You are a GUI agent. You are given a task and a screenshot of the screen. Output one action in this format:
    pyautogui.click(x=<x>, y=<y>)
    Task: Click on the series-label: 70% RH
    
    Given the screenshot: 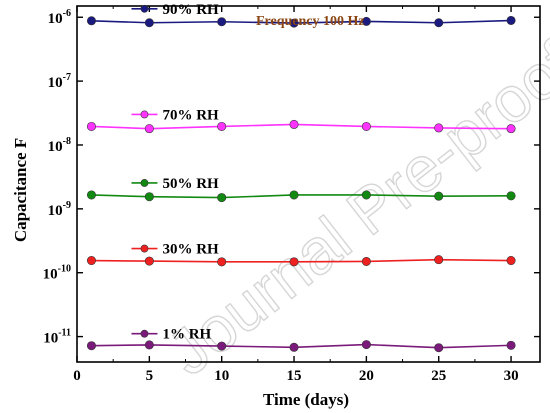 What is the action you would take?
    pyautogui.click(x=190, y=115)
    